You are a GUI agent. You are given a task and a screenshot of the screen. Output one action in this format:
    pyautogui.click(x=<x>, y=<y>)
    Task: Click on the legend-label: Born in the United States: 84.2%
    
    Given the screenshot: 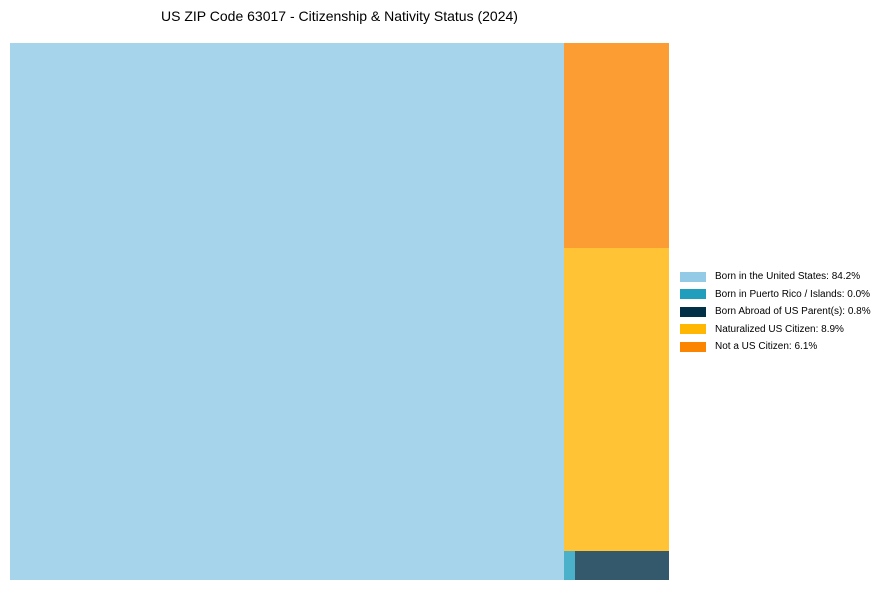 What is the action you would take?
    pyautogui.click(x=788, y=277)
    